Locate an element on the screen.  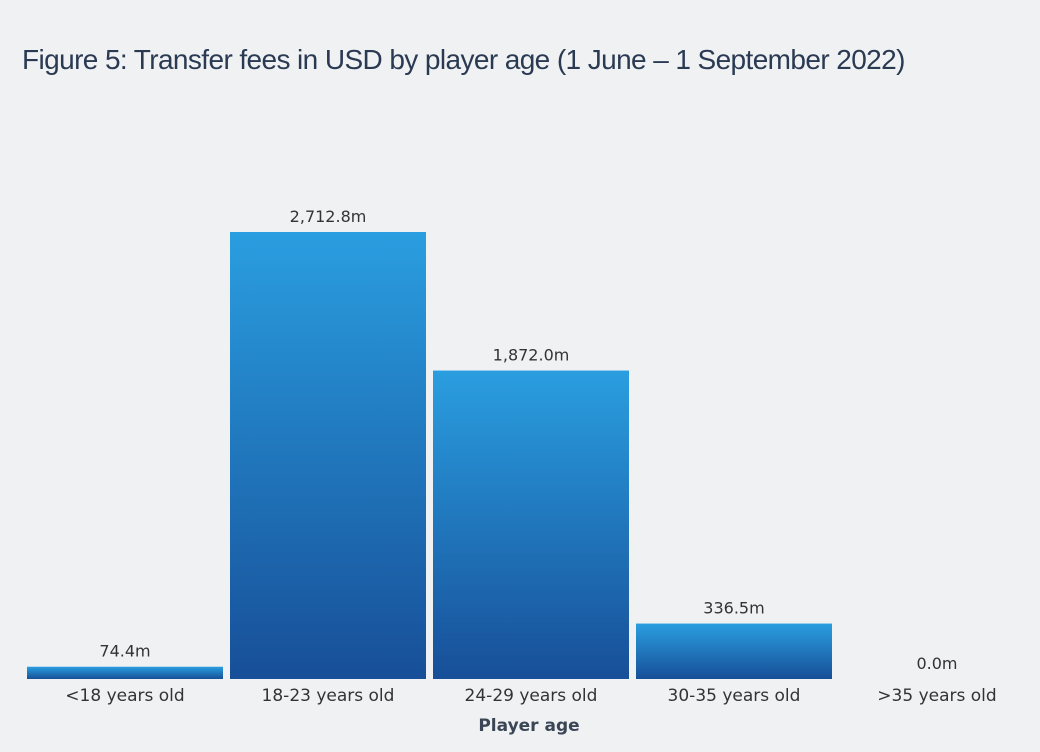
value-label-0: 74.4m is located at coordinates (124, 651).